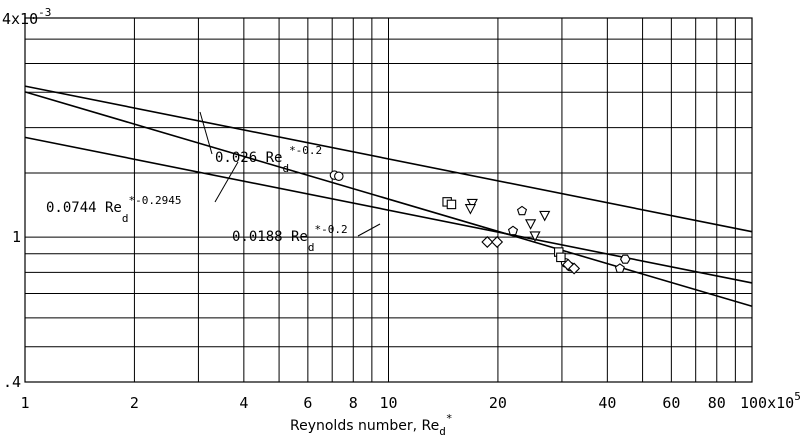 This screenshot has height=443, width=804. I want to click on data-point-circle, so click(339, 176).